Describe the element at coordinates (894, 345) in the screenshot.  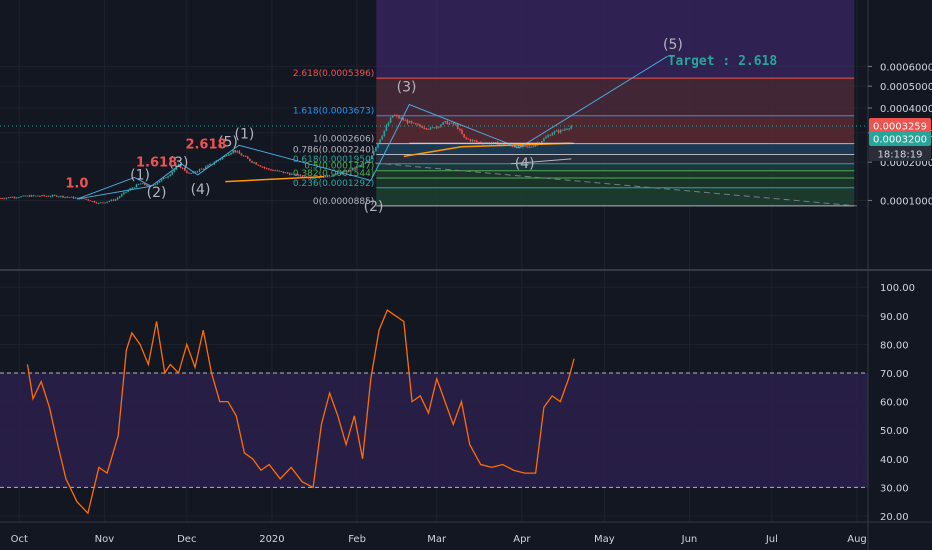
I see `rsi-tick-label: 80.00` at that location.